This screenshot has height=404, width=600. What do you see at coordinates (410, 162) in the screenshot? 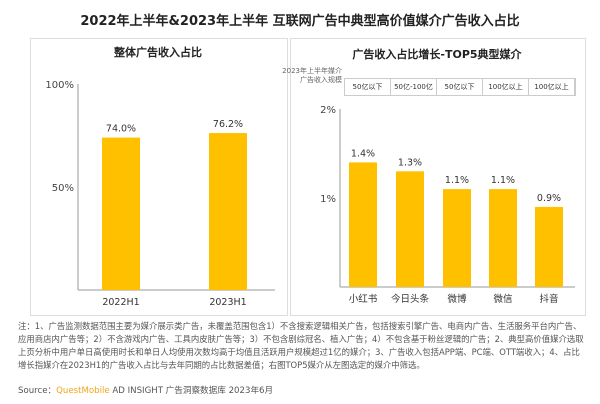
I see `data-label: 1.3%` at bounding box center [410, 162].